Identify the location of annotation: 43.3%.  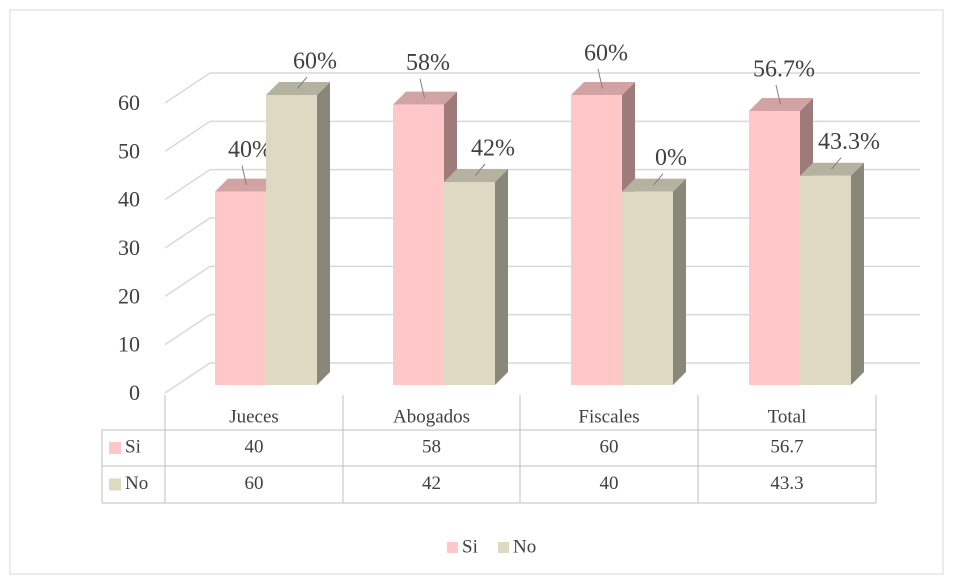
(849, 142).